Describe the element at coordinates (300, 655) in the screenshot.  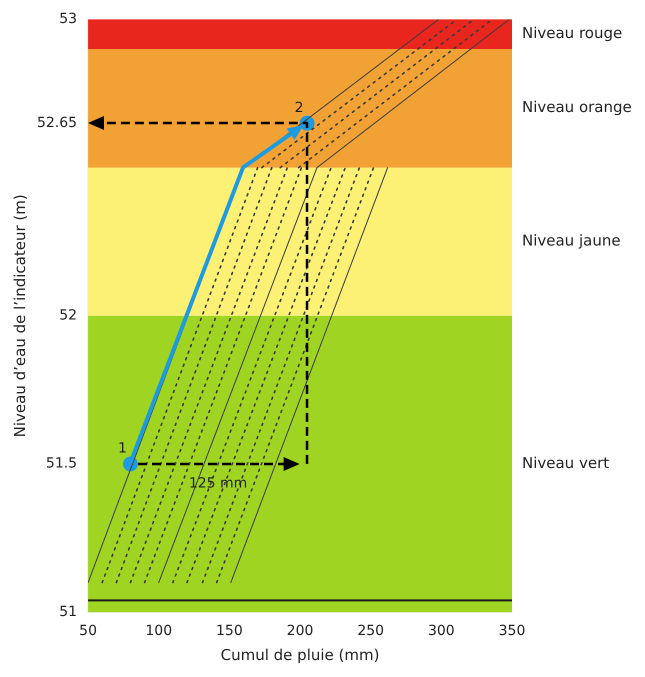
I see `x-axis-title: Cumul de pluie (mm)` at that location.